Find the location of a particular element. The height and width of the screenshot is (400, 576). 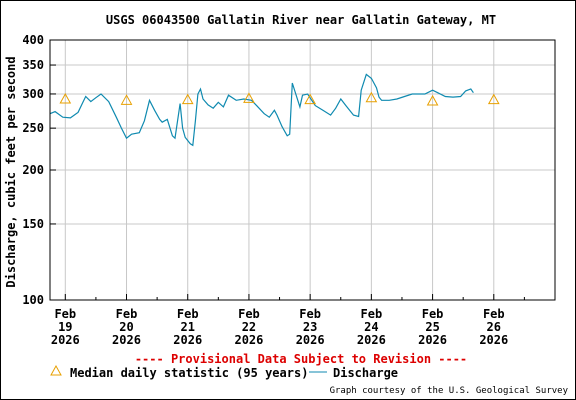

y-tick-label: 250 is located at coordinates (33, 128).